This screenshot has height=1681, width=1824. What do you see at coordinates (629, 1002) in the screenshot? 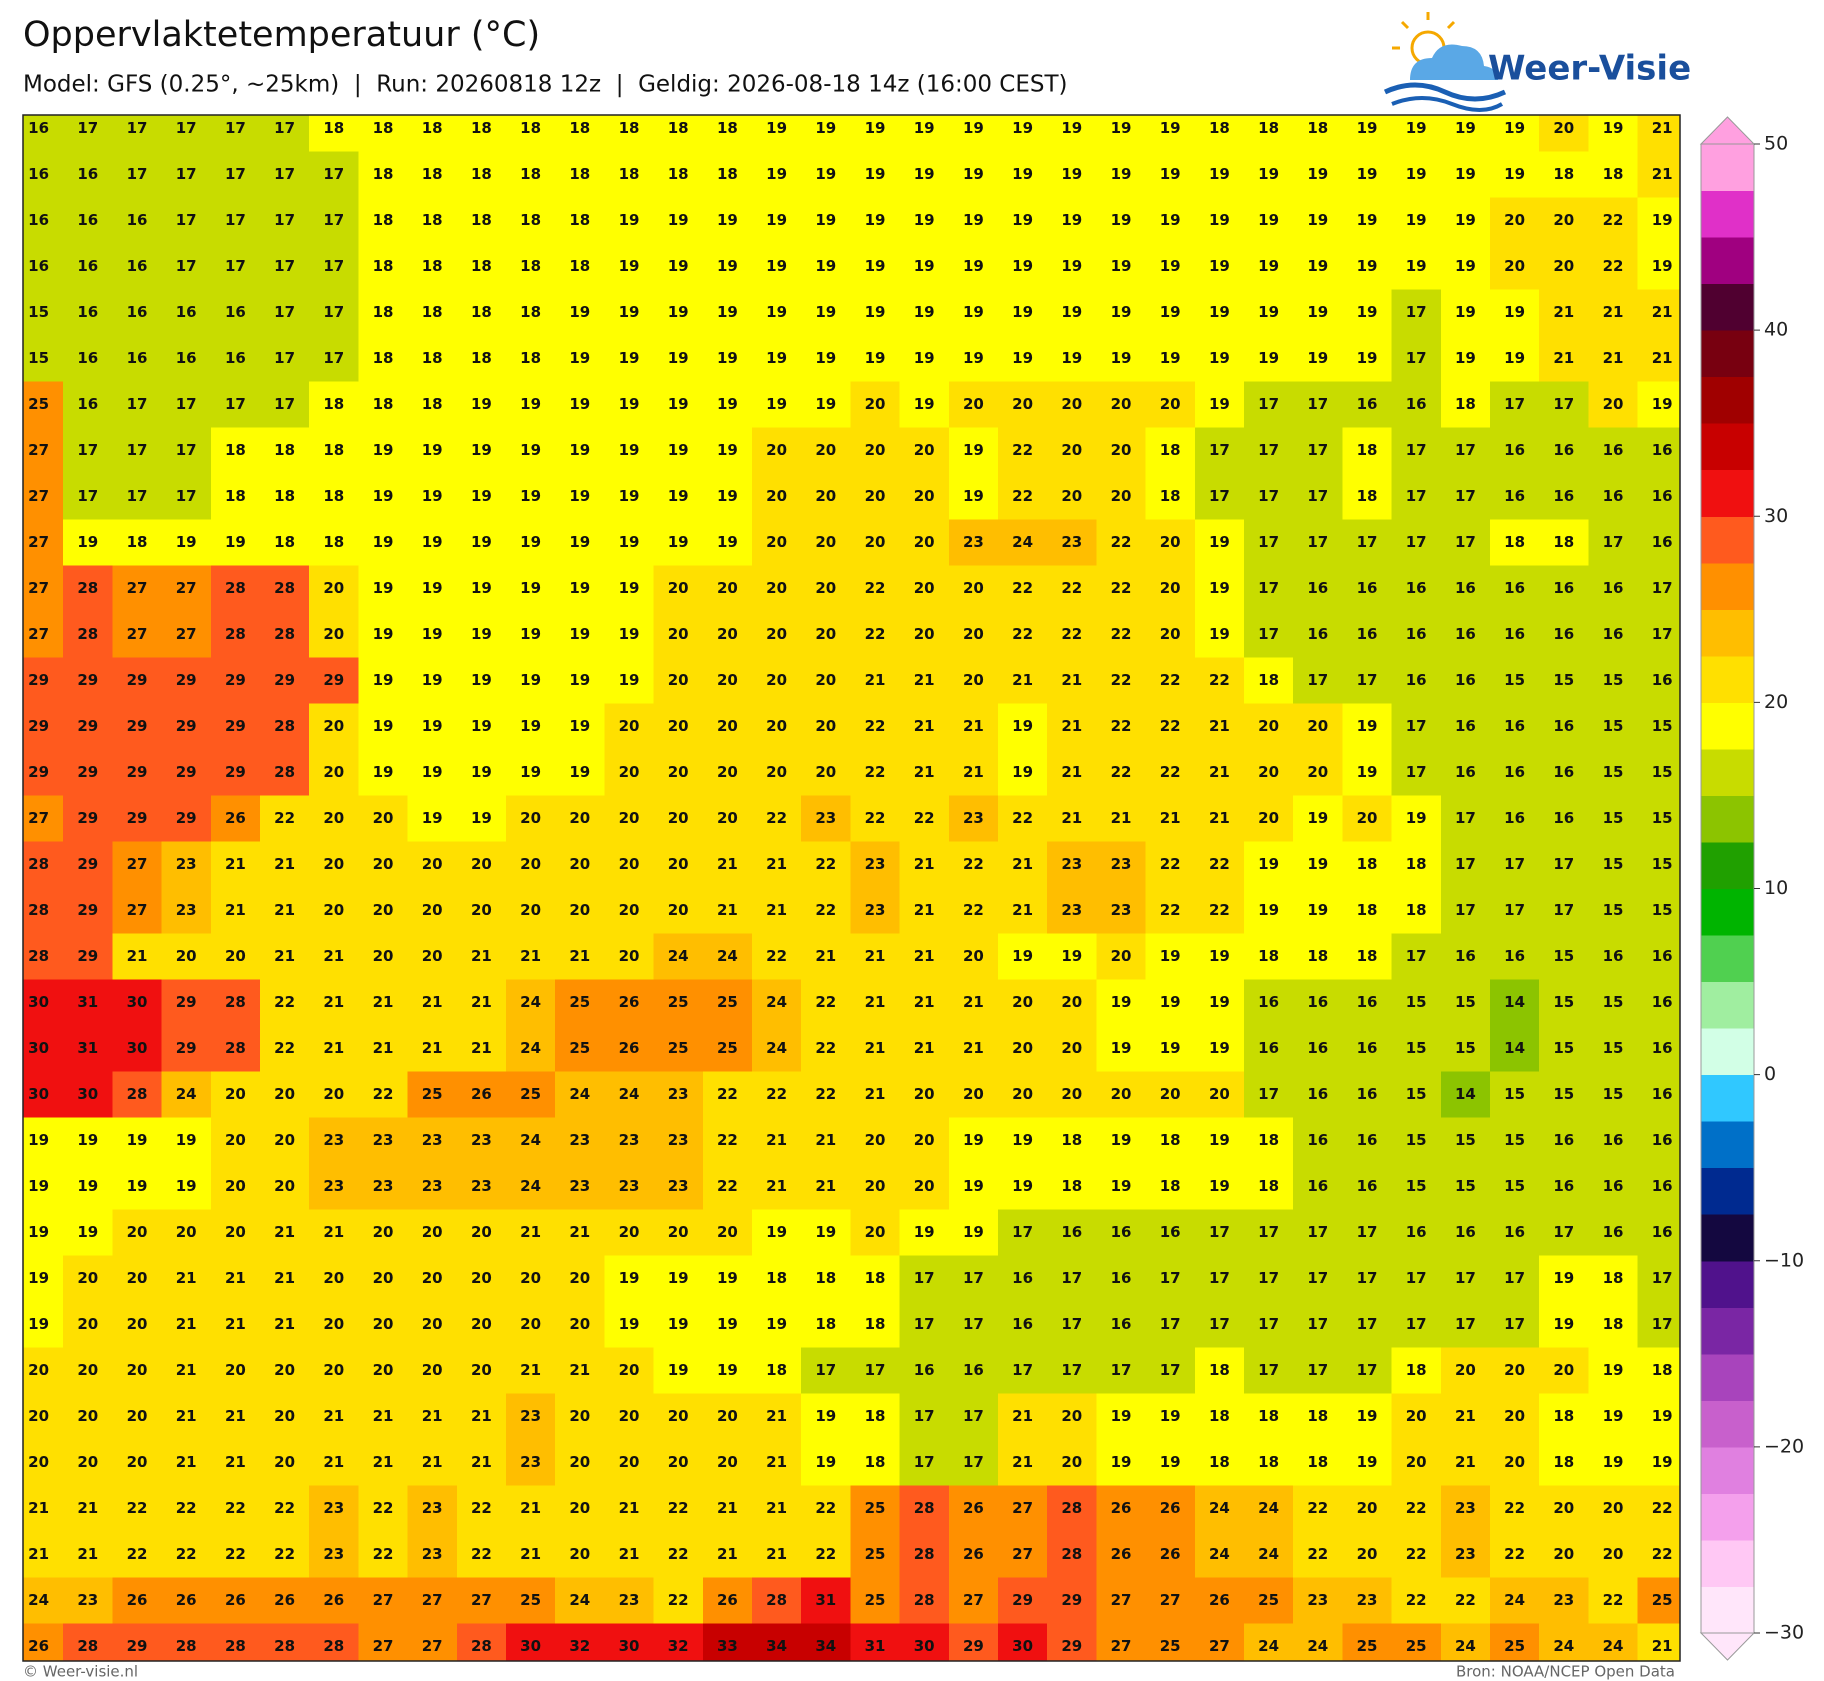
I see `temperature-label: 26` at bounding box center [629, 1002].